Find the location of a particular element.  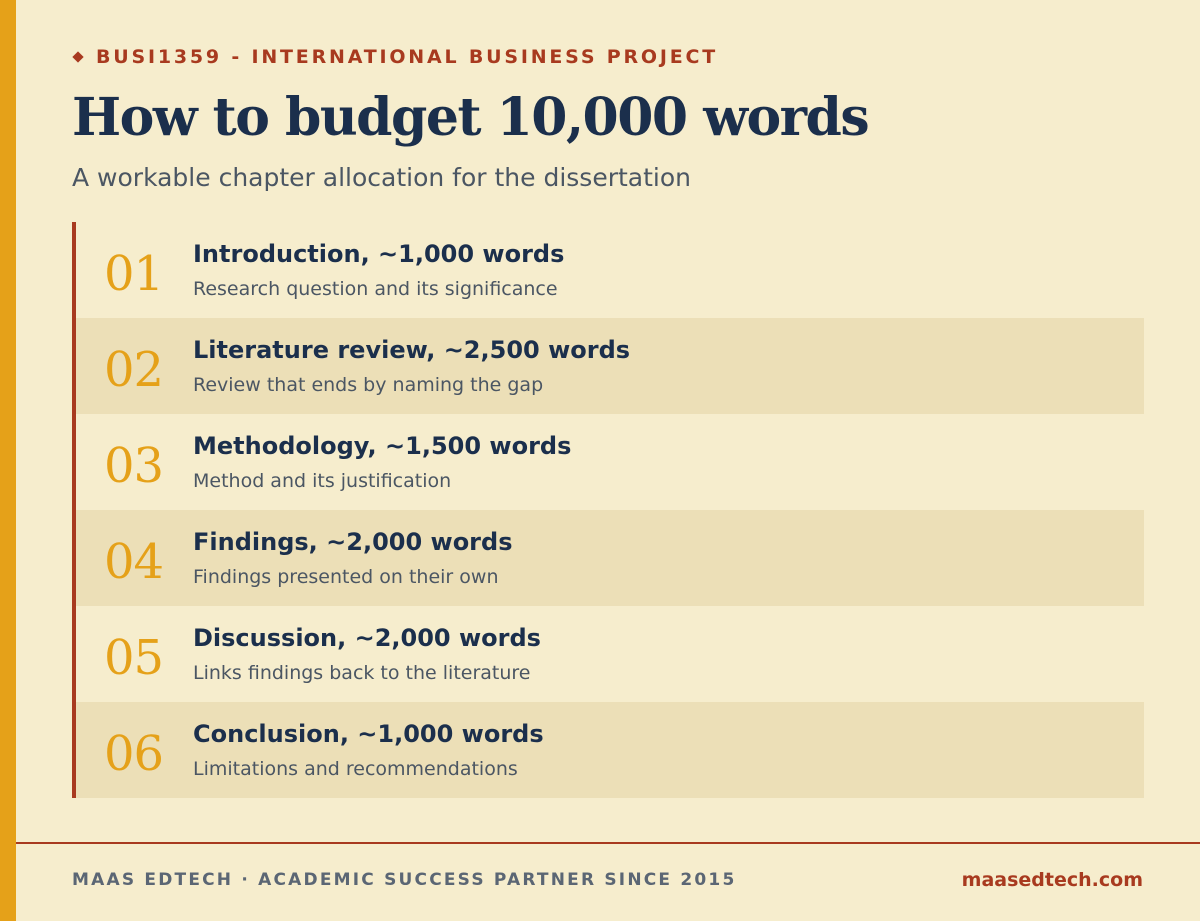

chapter-number: 02 is located at coordinates (134, 370).